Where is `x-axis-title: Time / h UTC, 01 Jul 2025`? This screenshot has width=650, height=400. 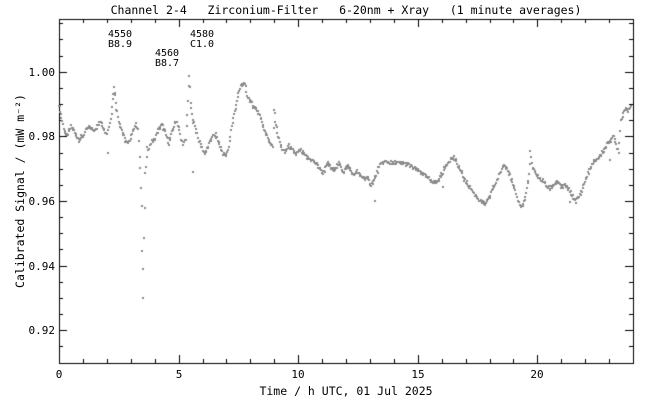
x-axis-title: Time / h UTC, 01 Jul 2025 is located at coordinates (346, 391).